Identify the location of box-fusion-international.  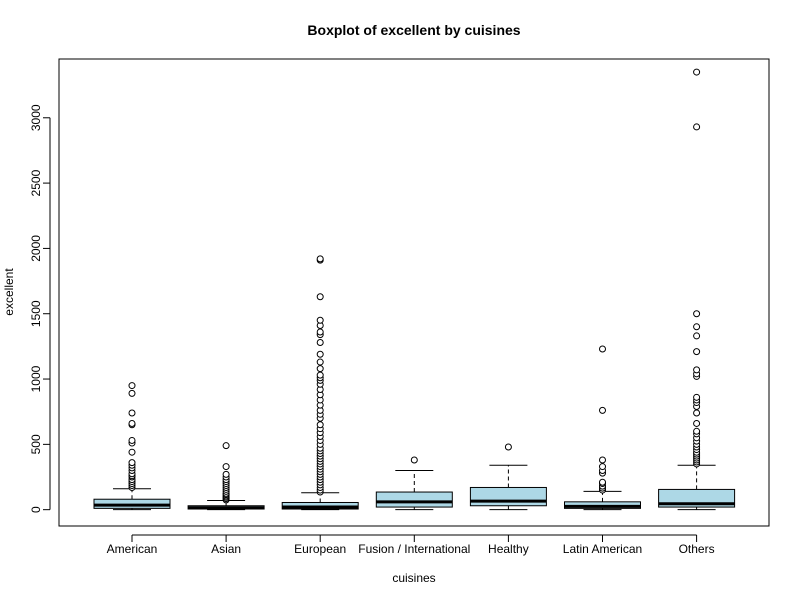
(414, 483).